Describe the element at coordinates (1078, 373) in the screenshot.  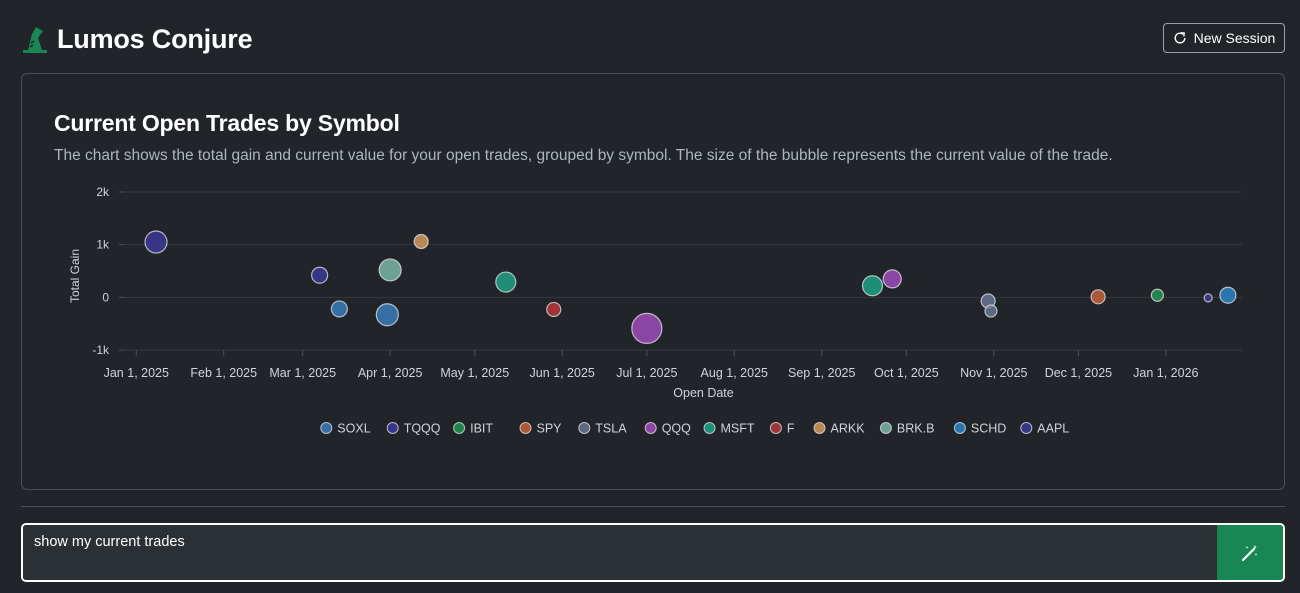
I see `x-tick-label: Dec 1, 2025` at that location.